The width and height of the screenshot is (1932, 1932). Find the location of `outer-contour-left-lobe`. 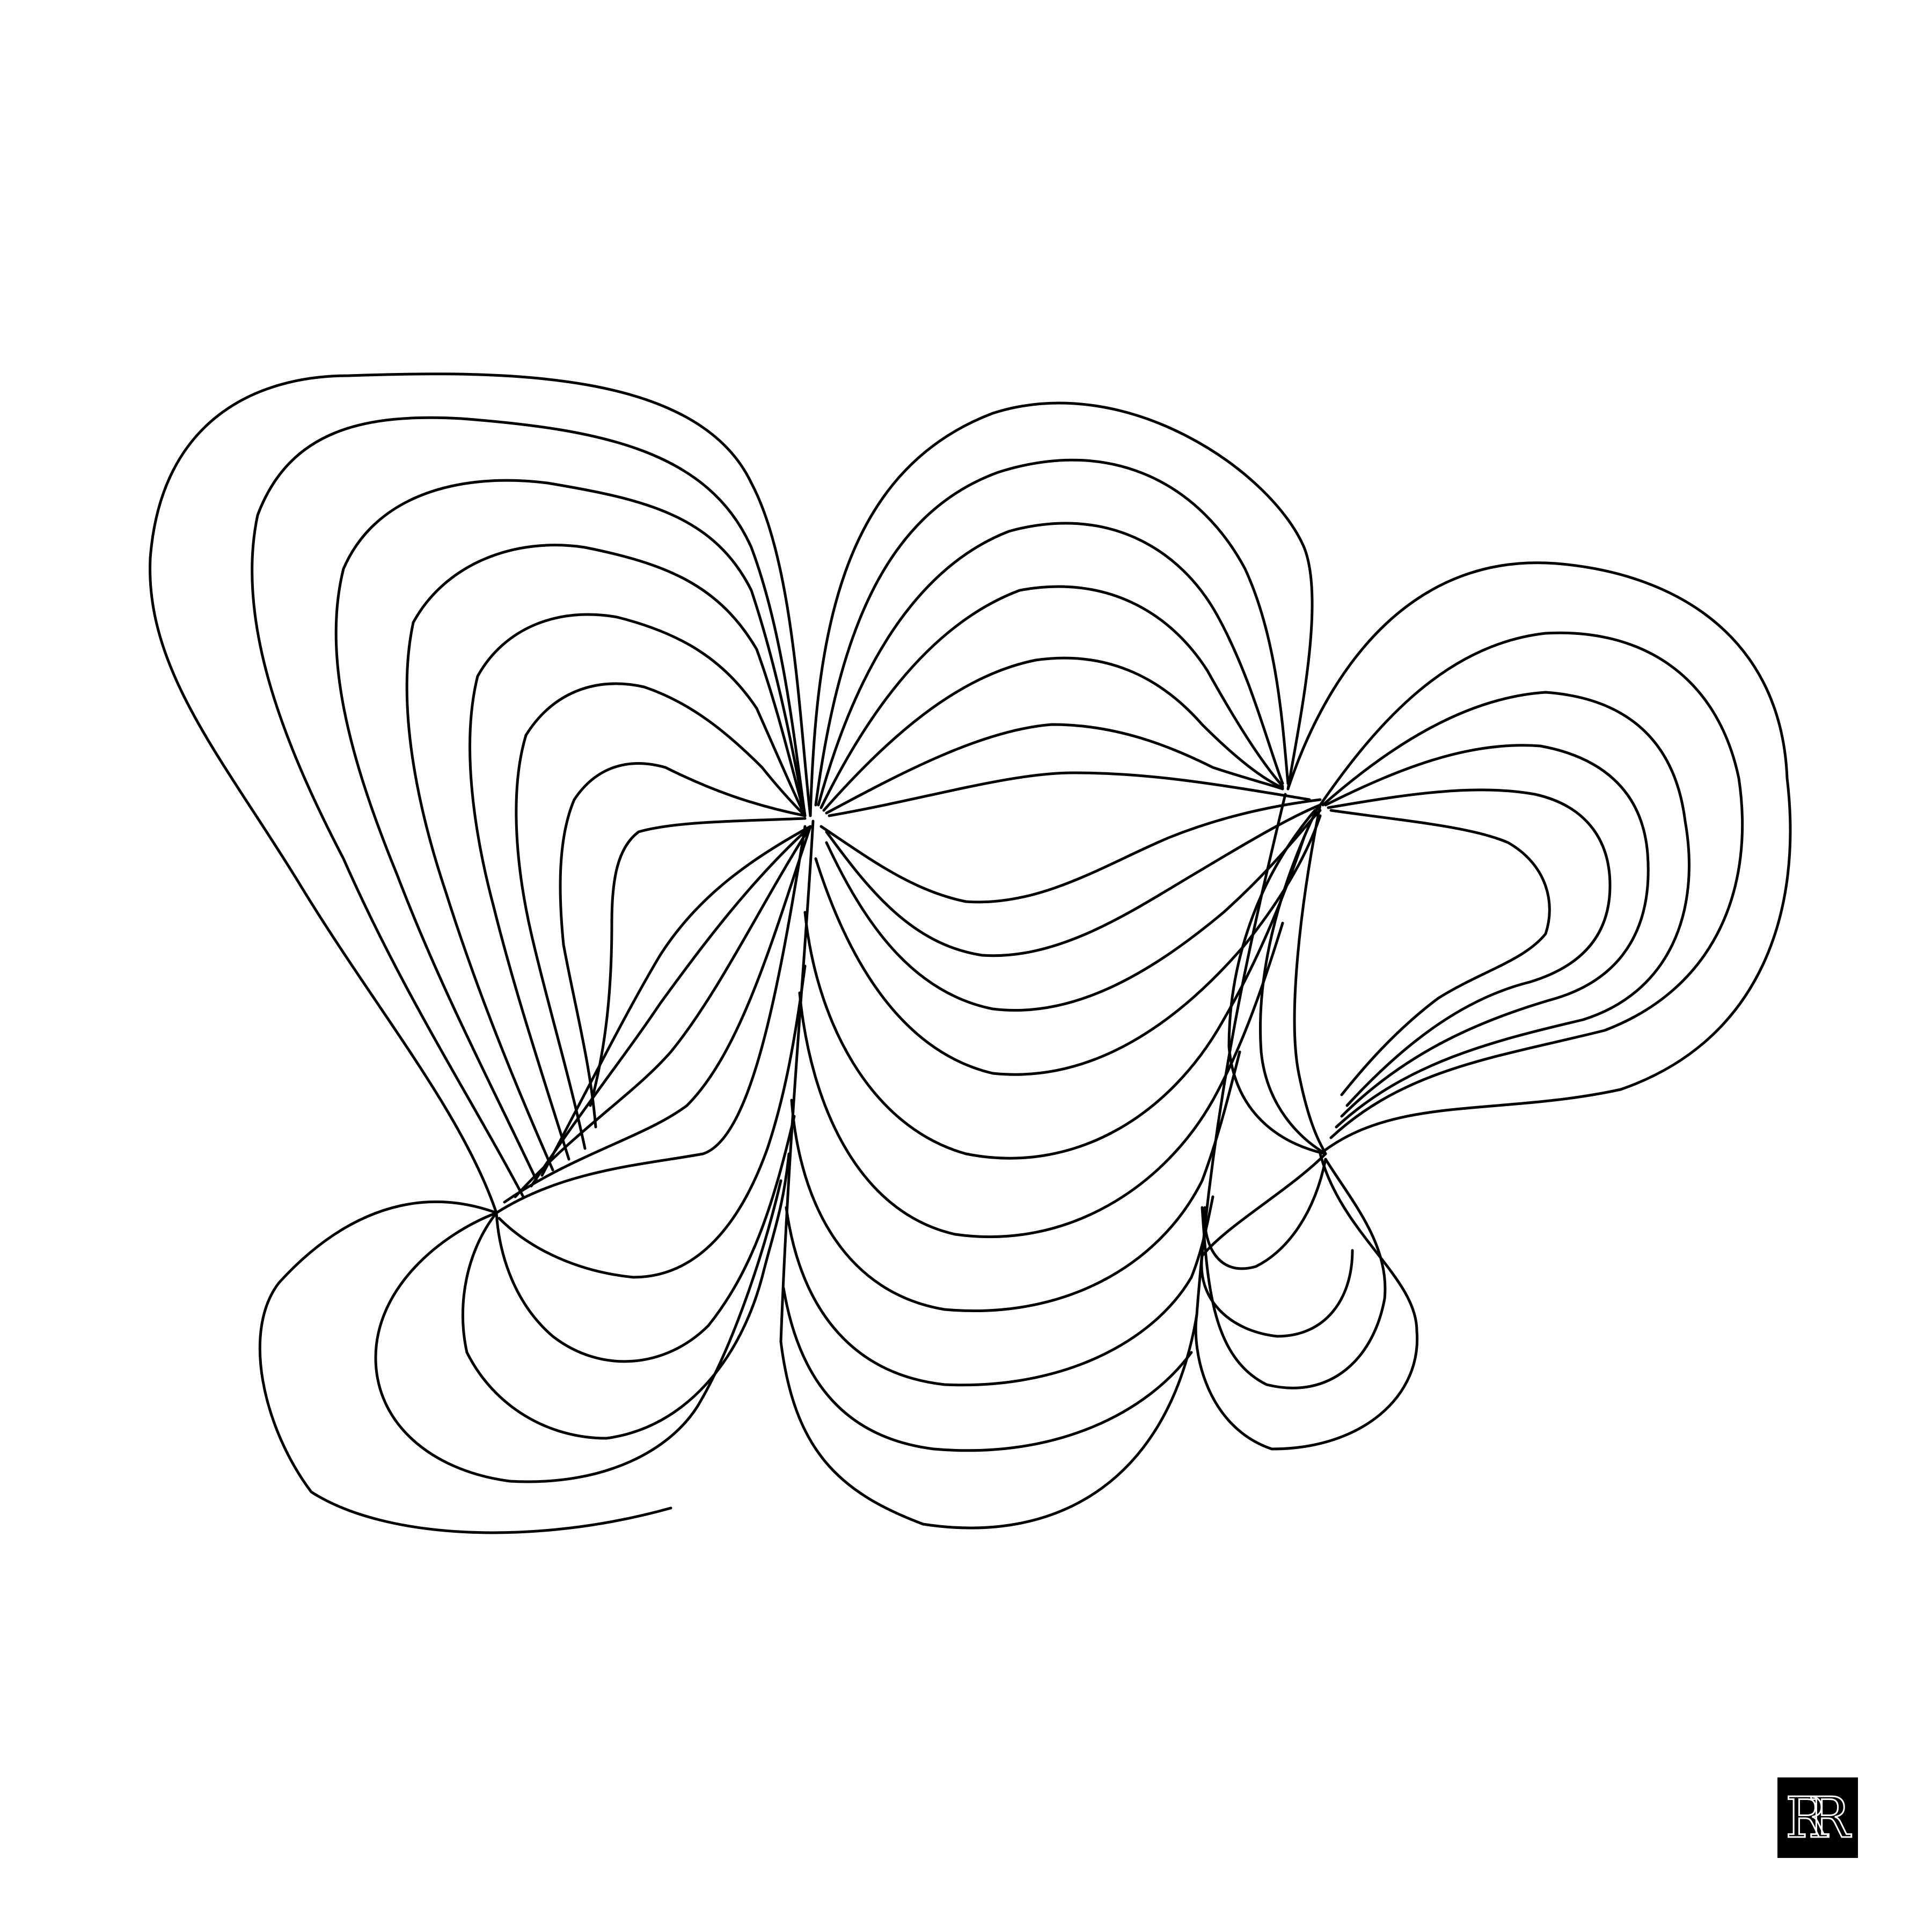

outer-contour-left-lobe is located at coordinates (480, 793).